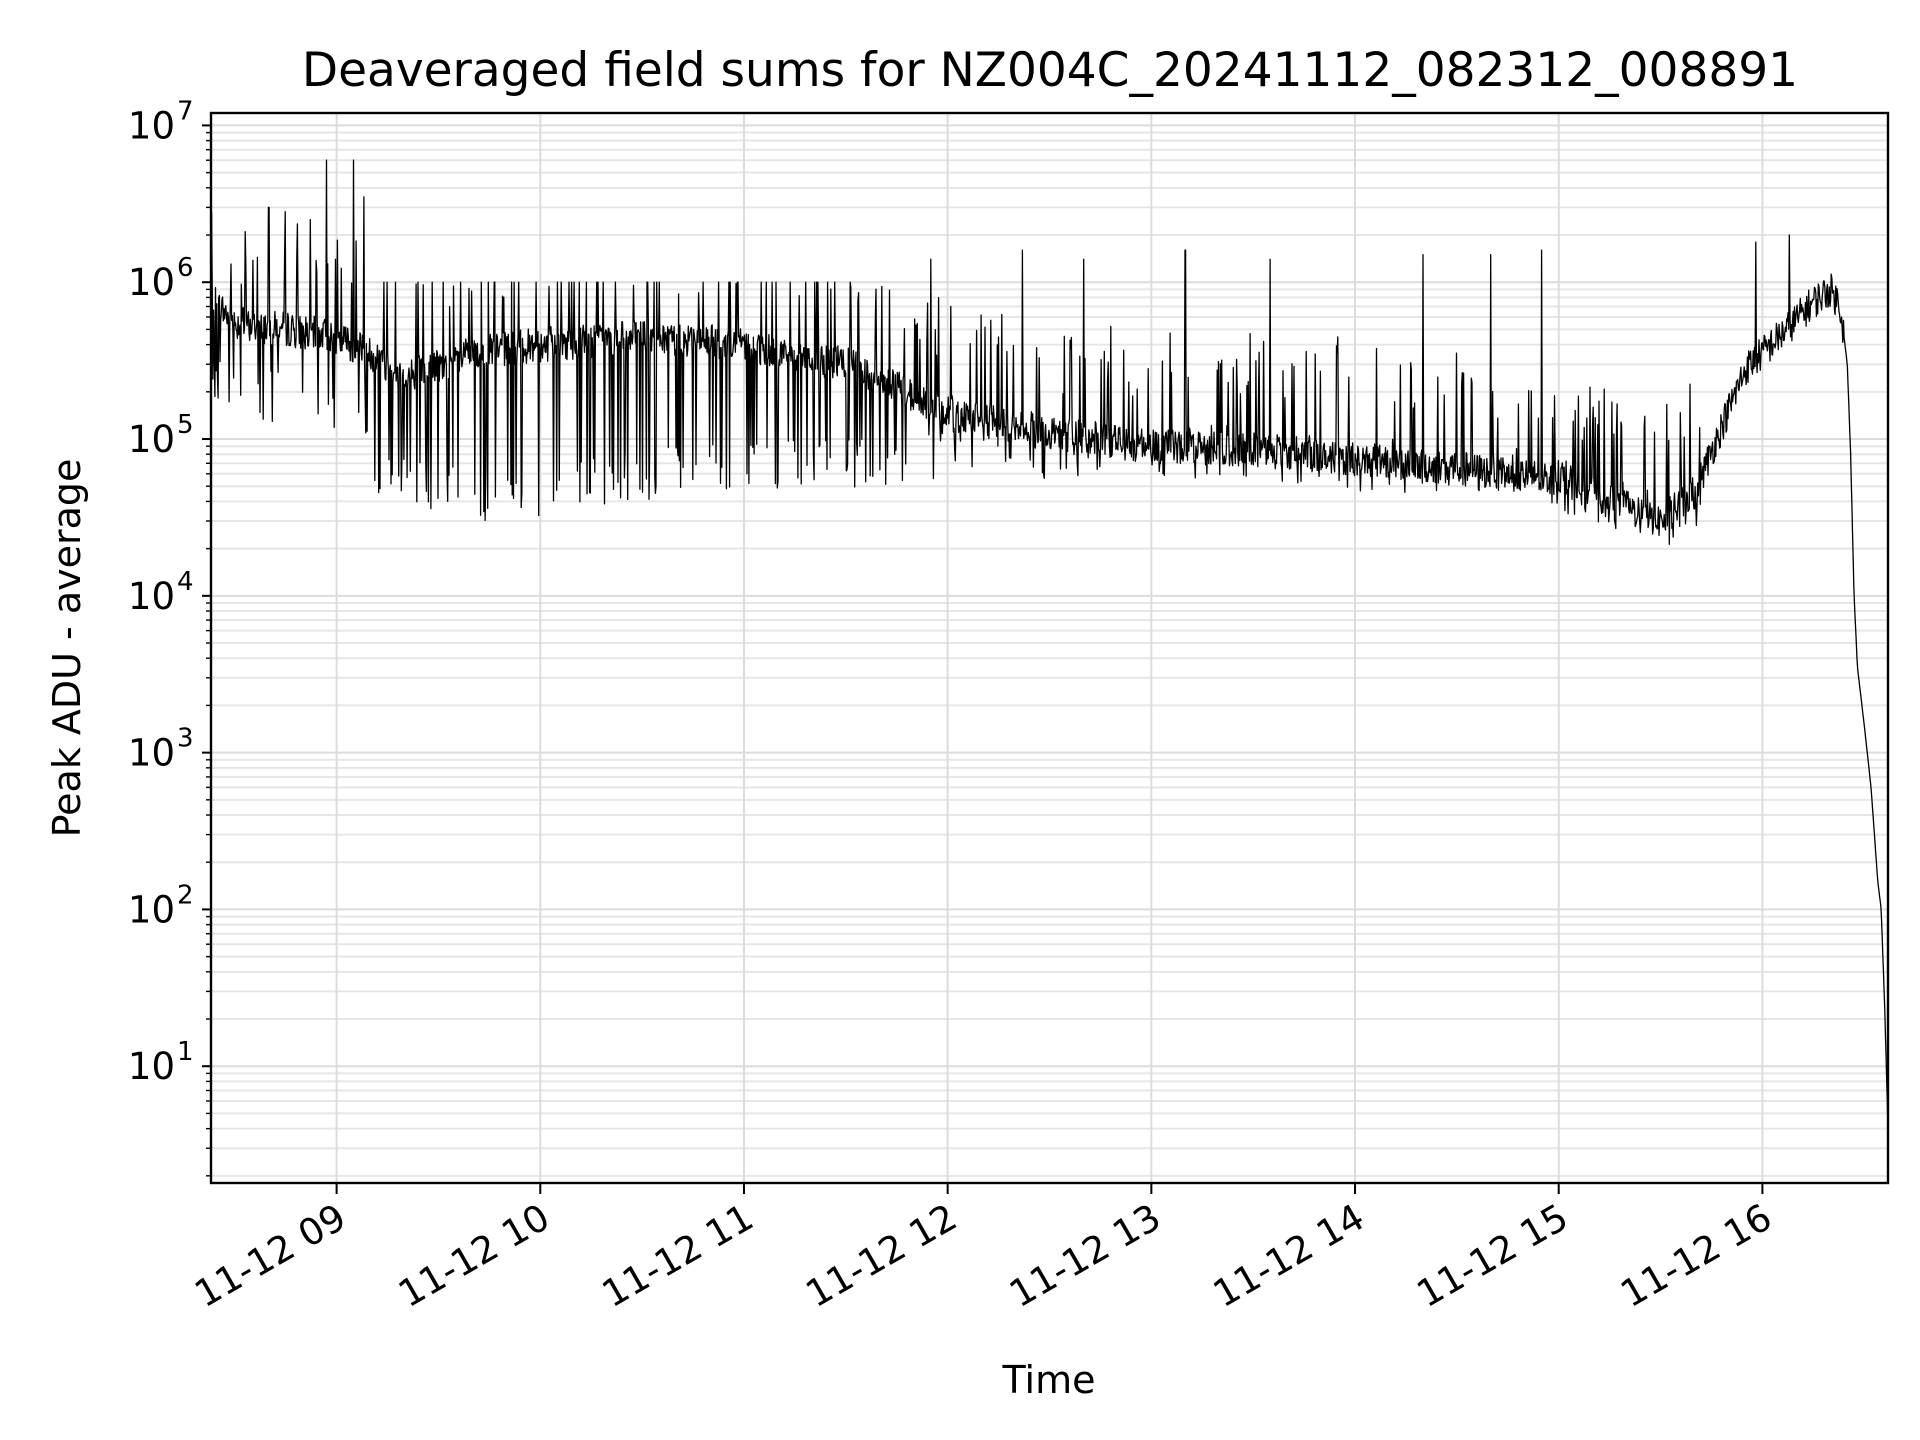  I want to click on y-tick-exponent: 4, so click(185, 582).